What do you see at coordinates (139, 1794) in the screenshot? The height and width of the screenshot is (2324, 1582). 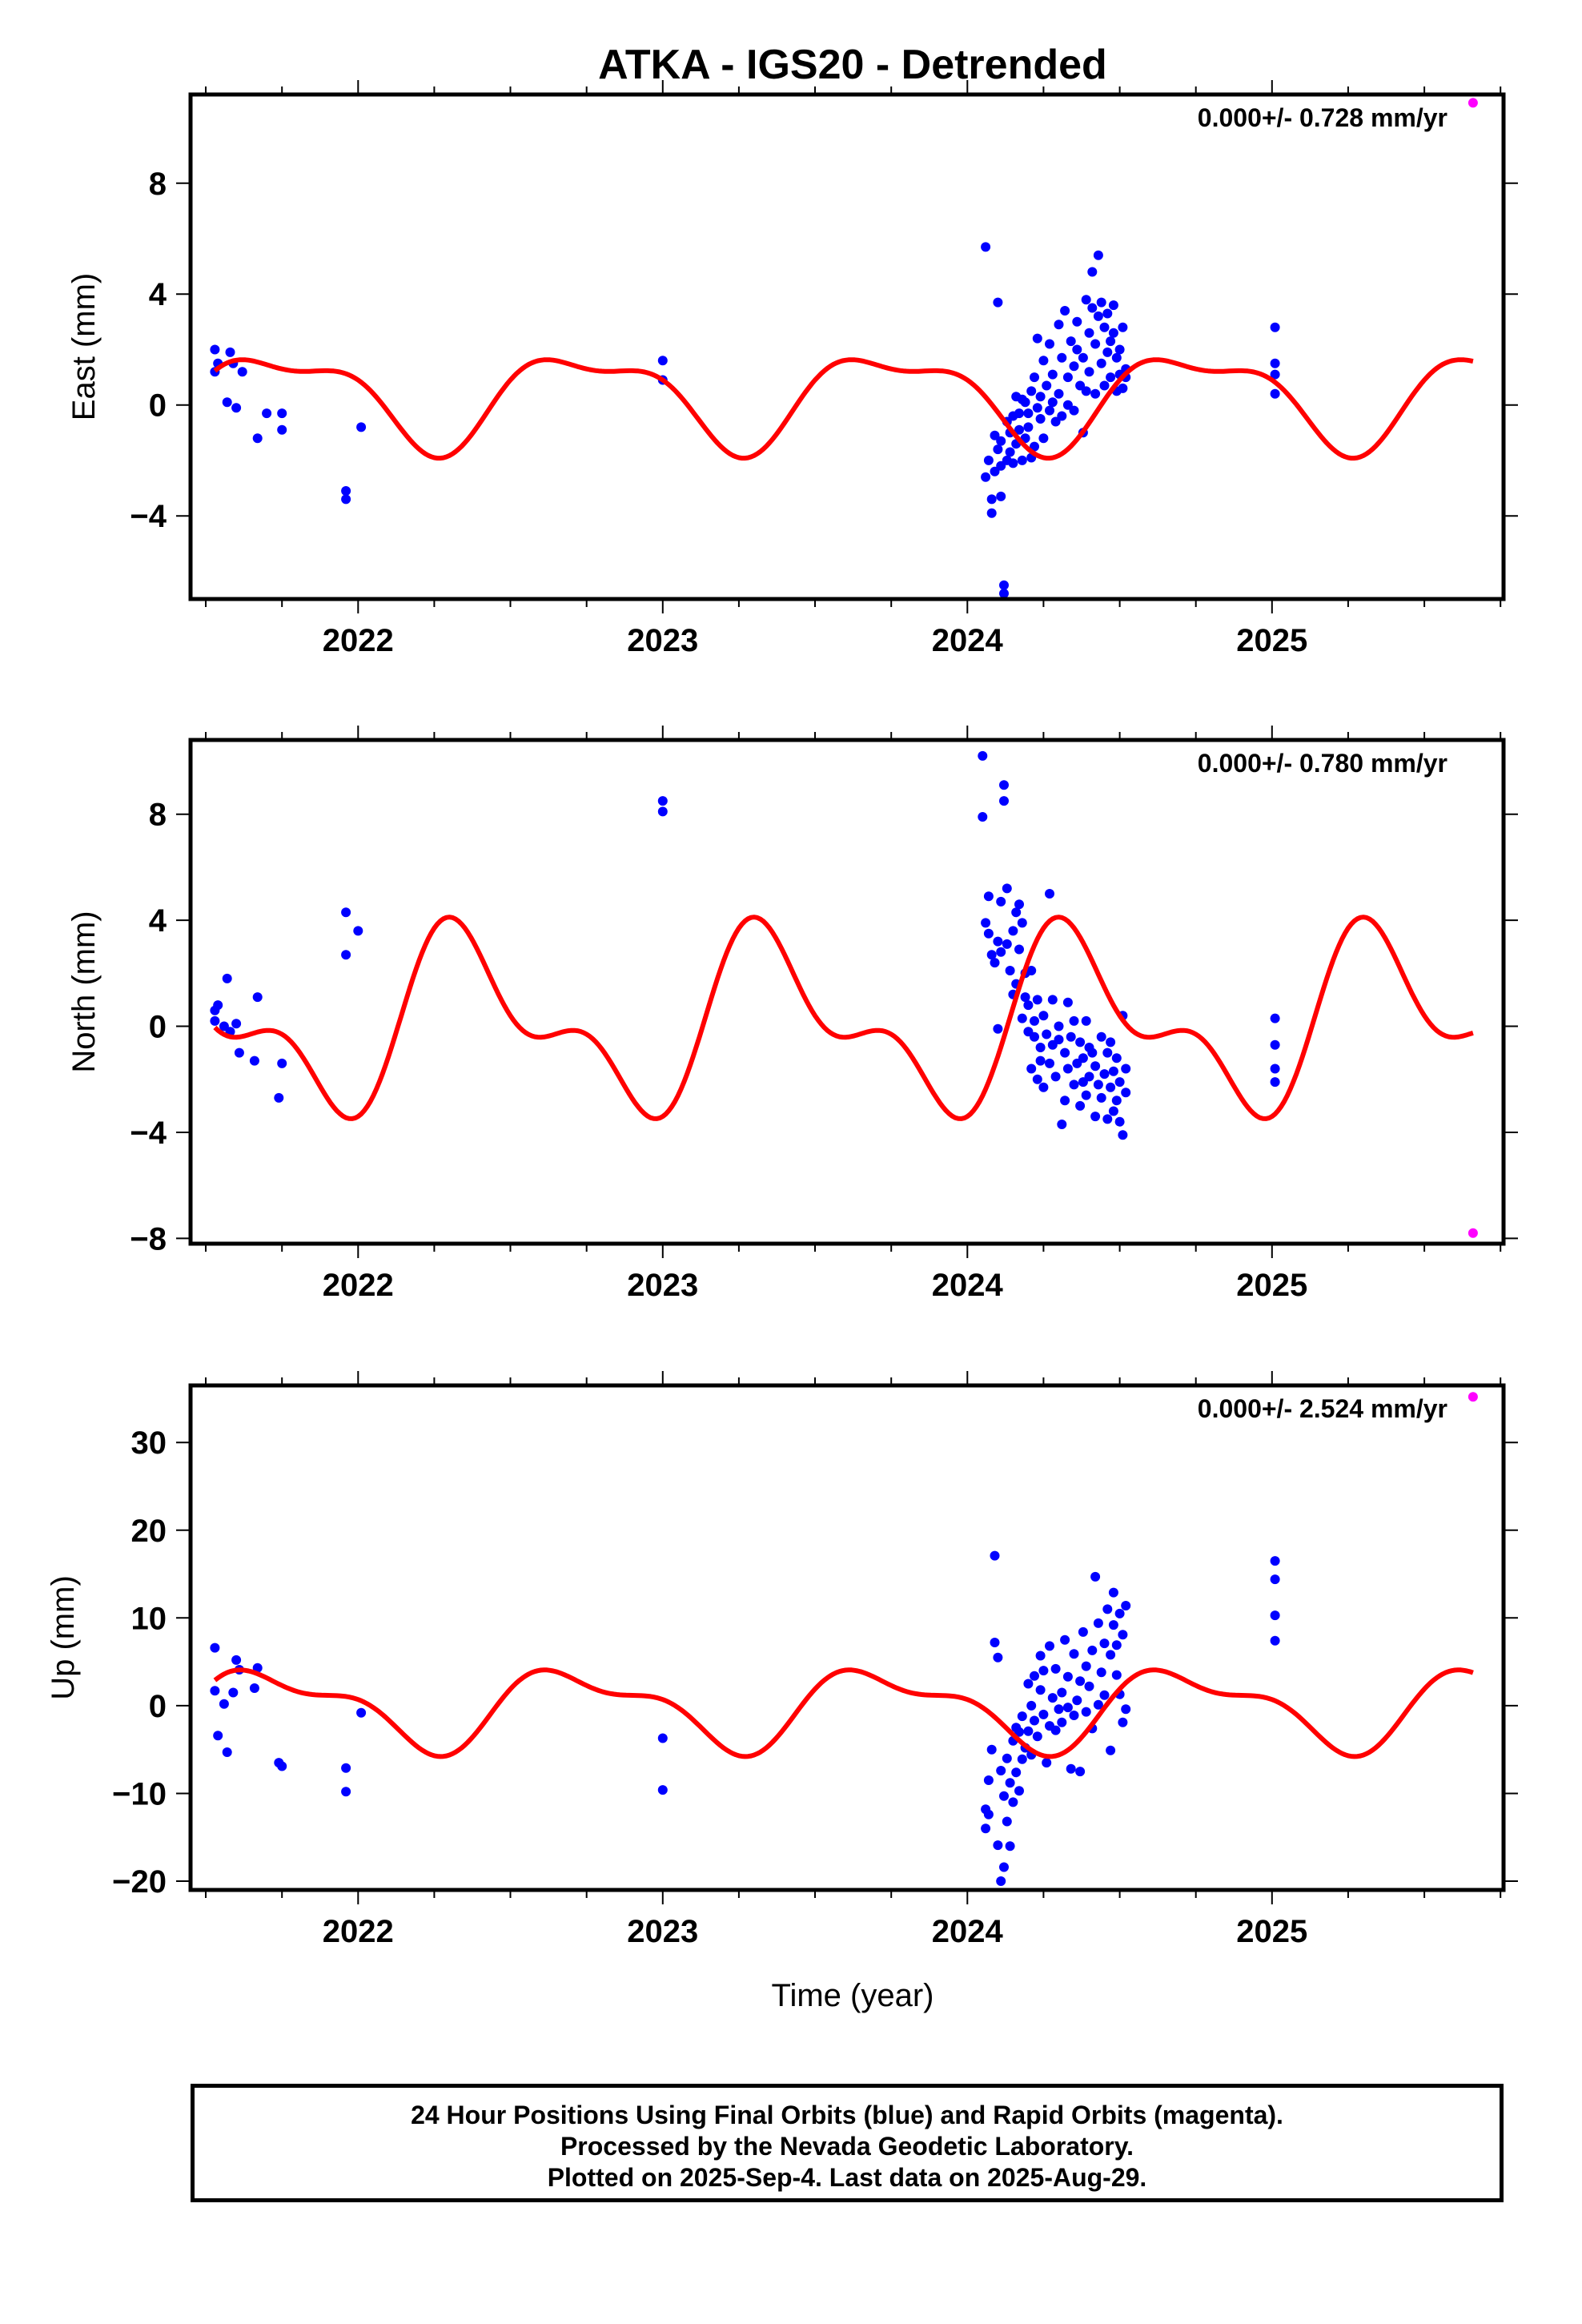 I see `y-tick-label: −10` at bounding box center [139, 1794].